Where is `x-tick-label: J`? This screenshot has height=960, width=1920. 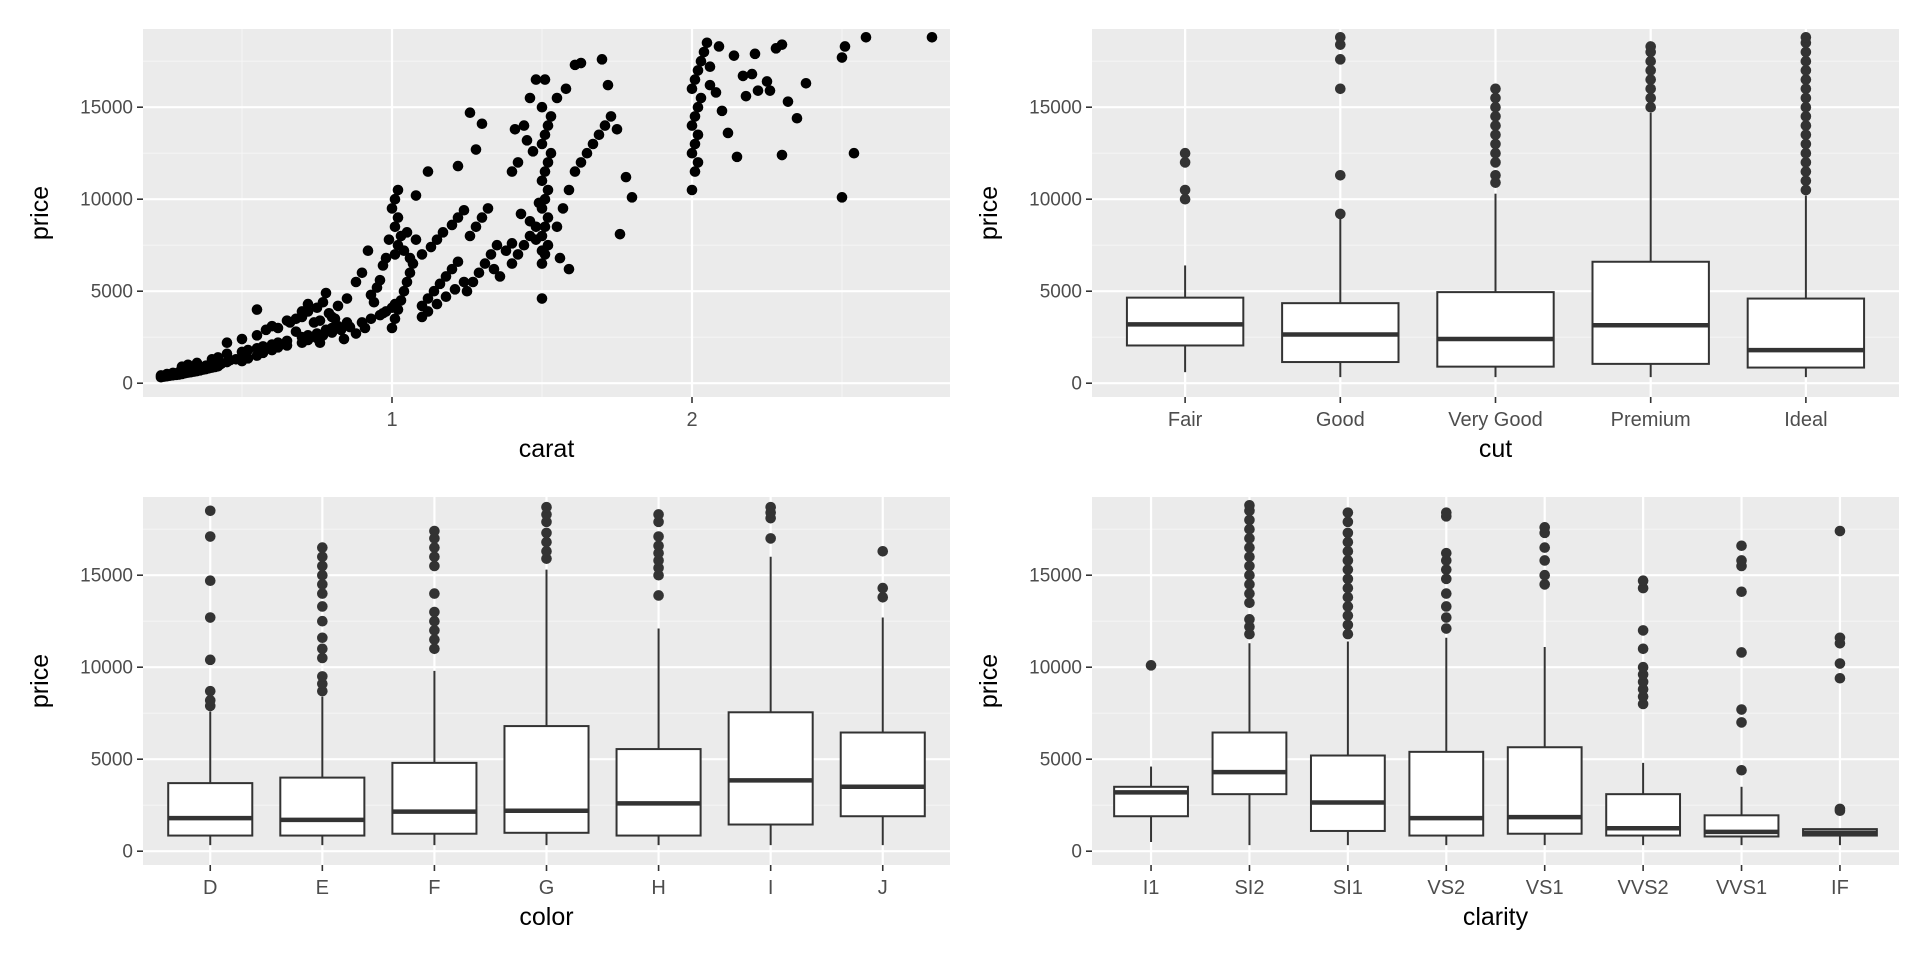 x-tick-label: J is located at coordinates (883, 888).